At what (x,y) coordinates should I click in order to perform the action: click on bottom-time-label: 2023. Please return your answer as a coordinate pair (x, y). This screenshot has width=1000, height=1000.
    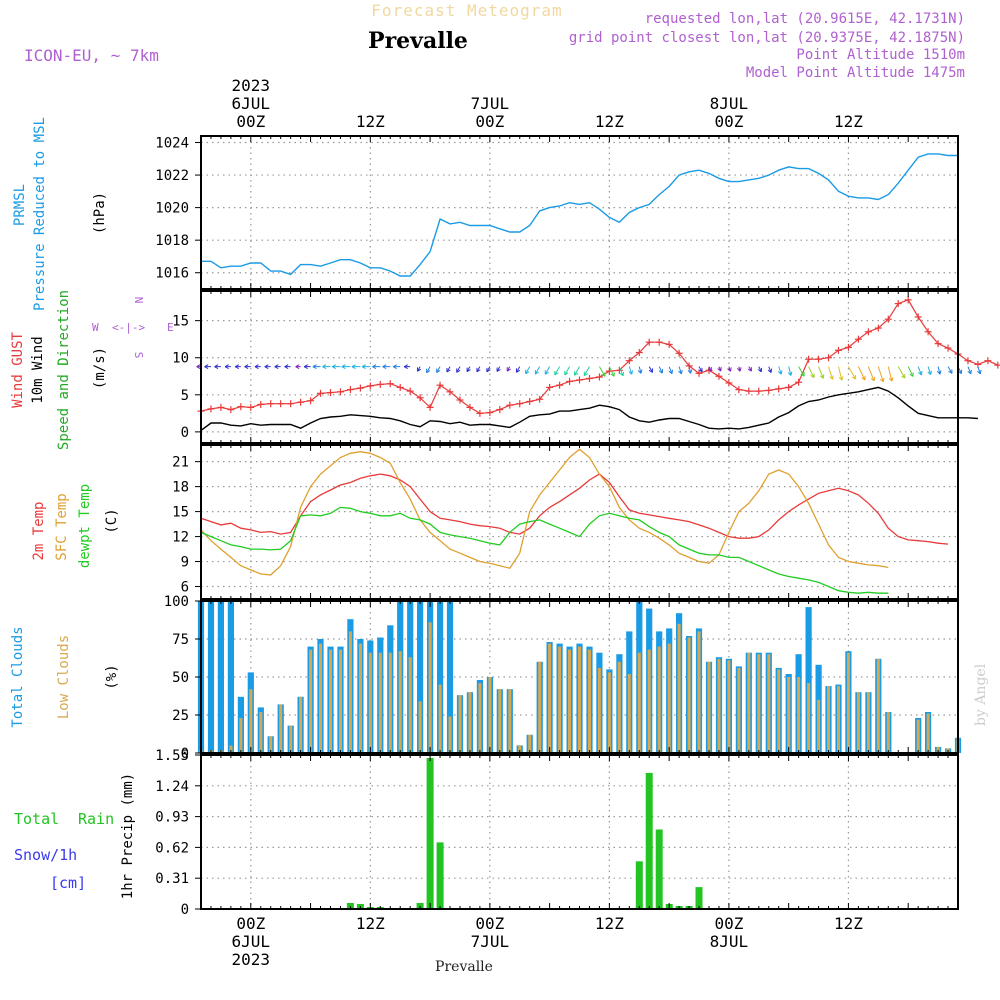
    Looking at the image, I should click on (251, 959).